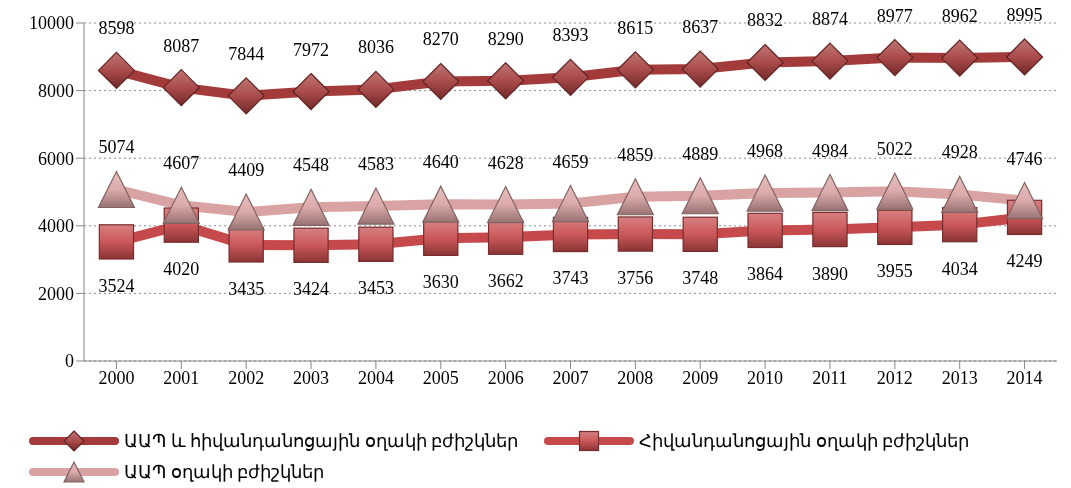 Image resolution: width=1071 pixels, height=488 pixels. I want to click on x-tick-label: 2002, so click(246, 377).